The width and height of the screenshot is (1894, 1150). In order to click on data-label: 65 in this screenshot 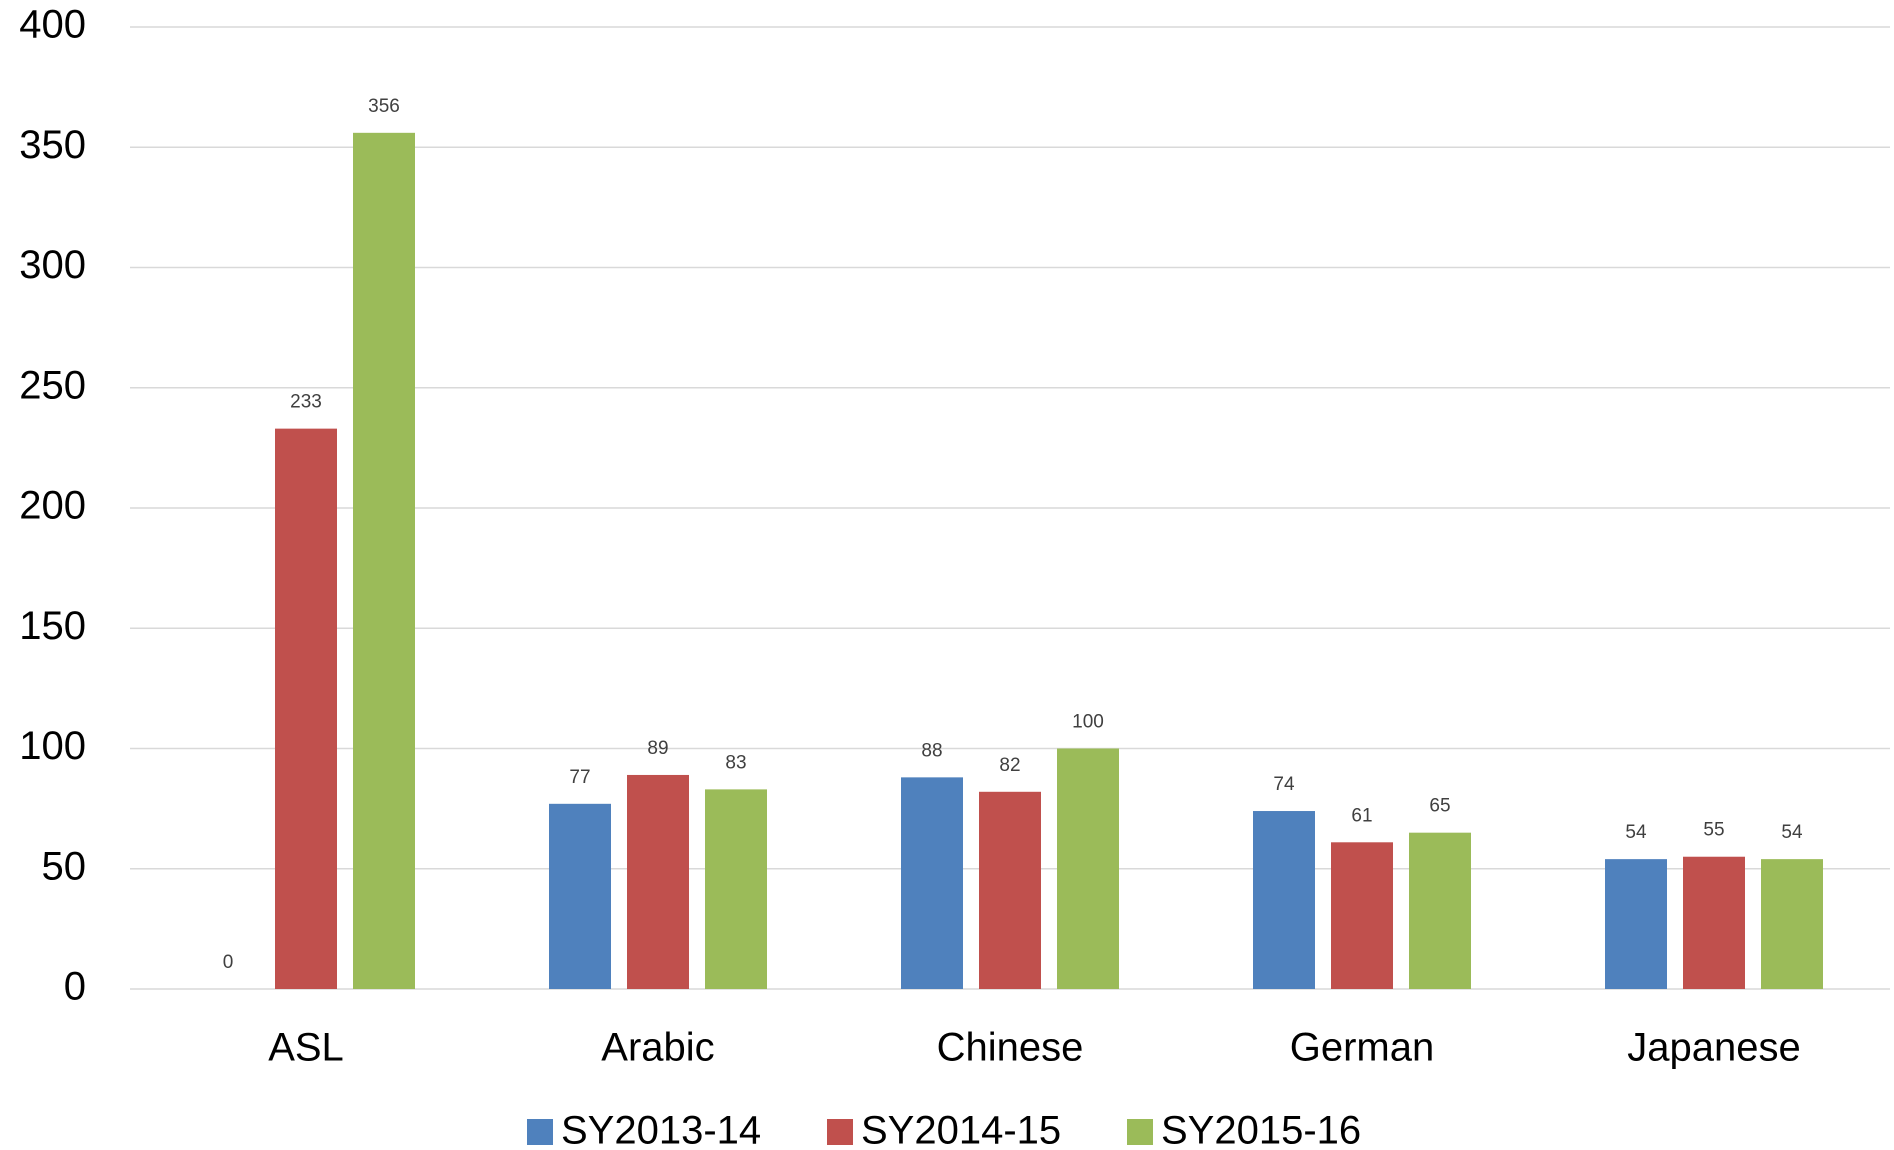, I will do `click(1439, 806)`.